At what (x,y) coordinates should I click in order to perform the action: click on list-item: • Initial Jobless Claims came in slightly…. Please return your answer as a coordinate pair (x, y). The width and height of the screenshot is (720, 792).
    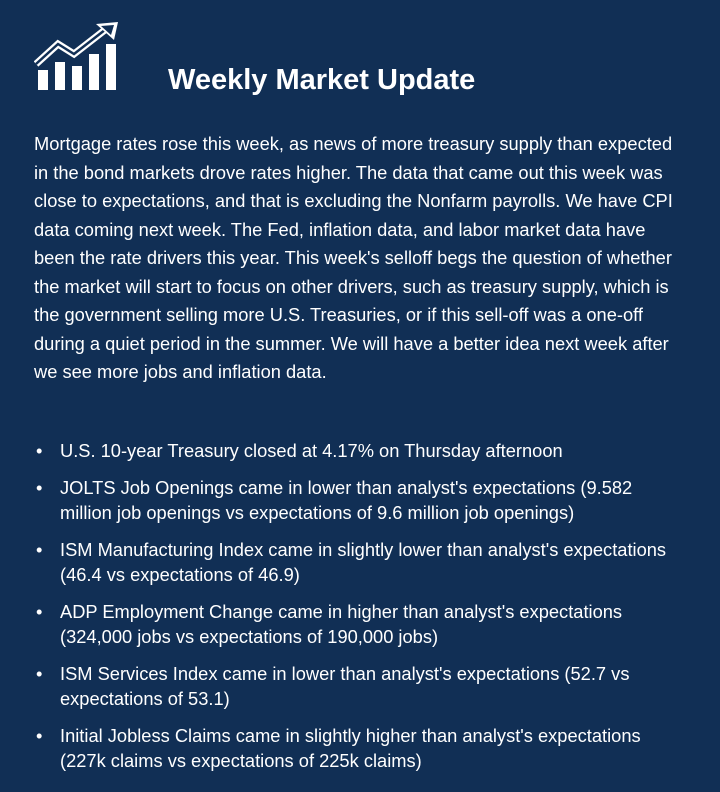
    Looking at the image, I should click on (360, 748).